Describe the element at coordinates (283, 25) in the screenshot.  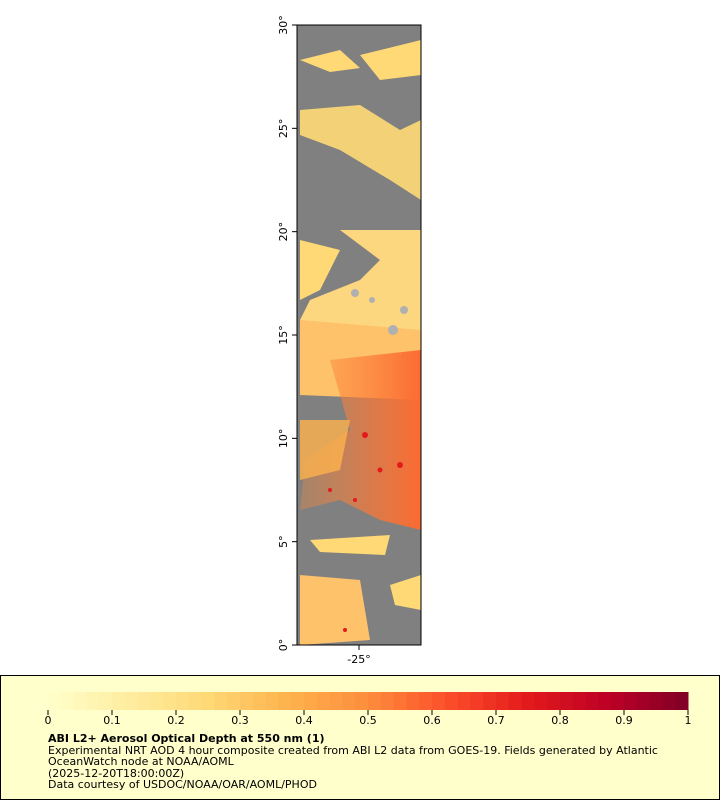
I see `y-tick-label: 30°` at that location.